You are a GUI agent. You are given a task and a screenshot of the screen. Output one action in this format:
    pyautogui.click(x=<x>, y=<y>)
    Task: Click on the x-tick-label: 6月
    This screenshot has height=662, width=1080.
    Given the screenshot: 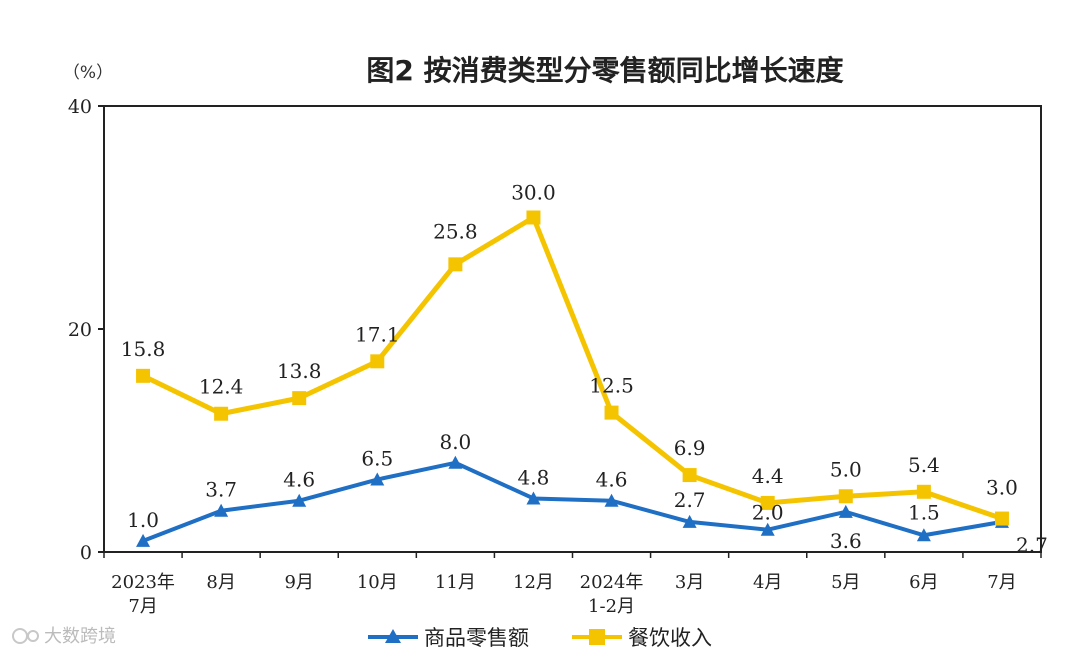 What is the action you would take?
    pyautogui.click(x=923, y=582)
    